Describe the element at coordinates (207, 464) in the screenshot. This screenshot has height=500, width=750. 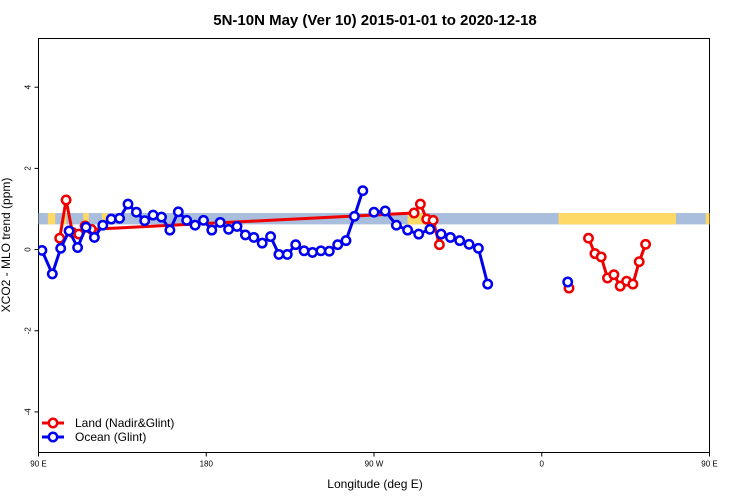
I see `x-tick-label: 180` at that location.